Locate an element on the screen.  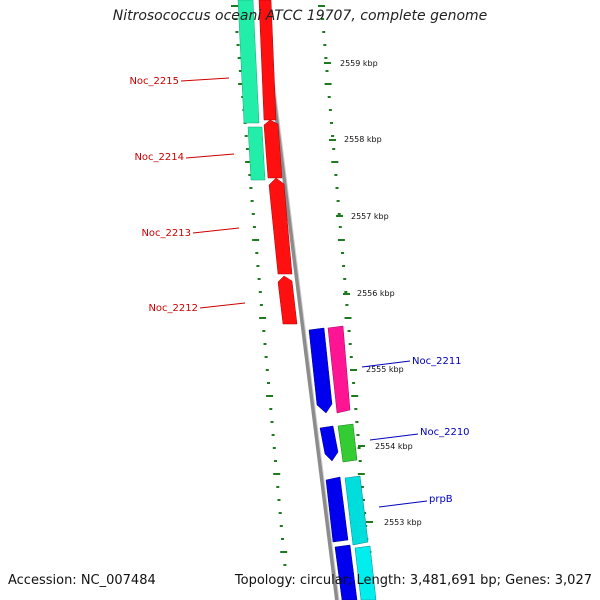
gene-label-noc-2214: Noc_2214 is located at coordinates (159, 157).